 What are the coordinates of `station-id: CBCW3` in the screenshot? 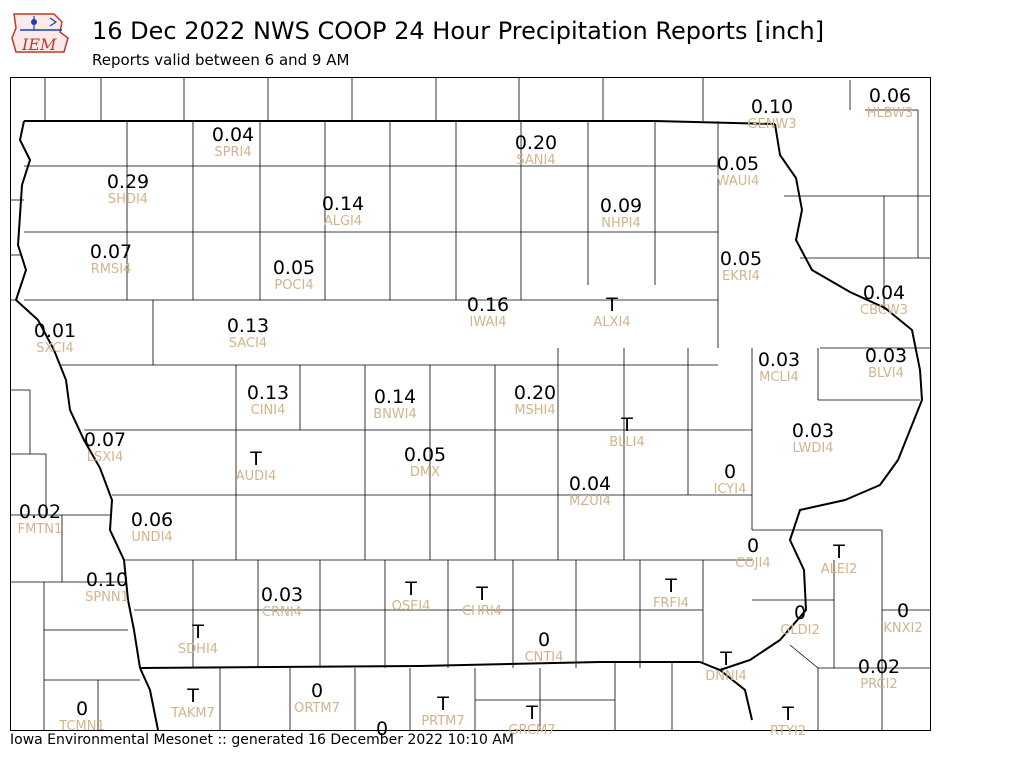 It's located at (884, 310).